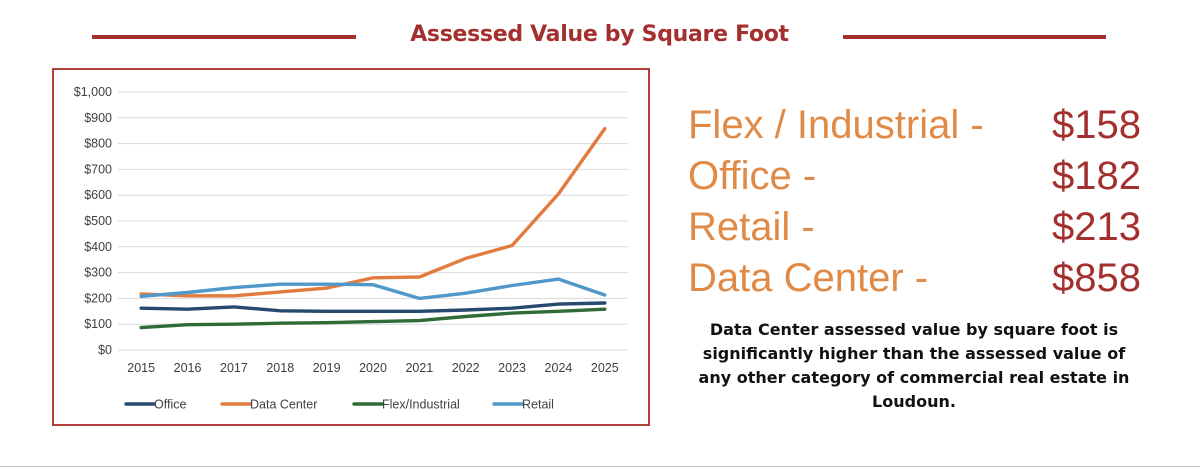  What do you see at coordinates (915, 227) in the screenshot?
I see `summary-row-retail: Retail - $213` at bounding box center [915, 227].